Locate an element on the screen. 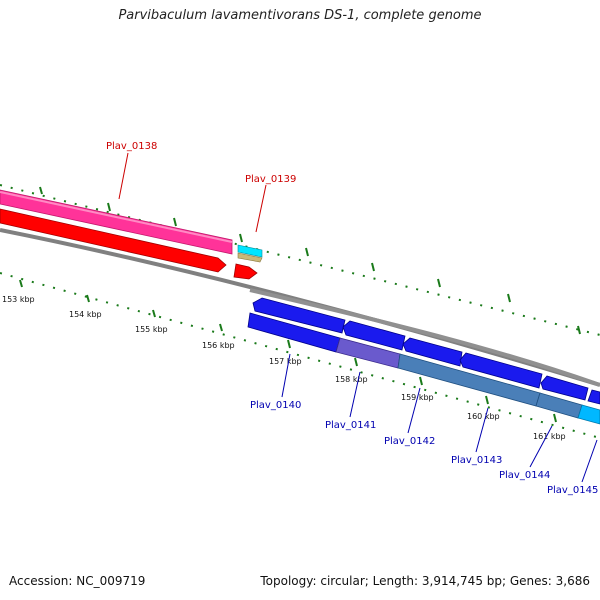 This screenshot has width=600, height=600. gene-label-plav-0144: Plav_0144 is located at coordinates (524, 475).